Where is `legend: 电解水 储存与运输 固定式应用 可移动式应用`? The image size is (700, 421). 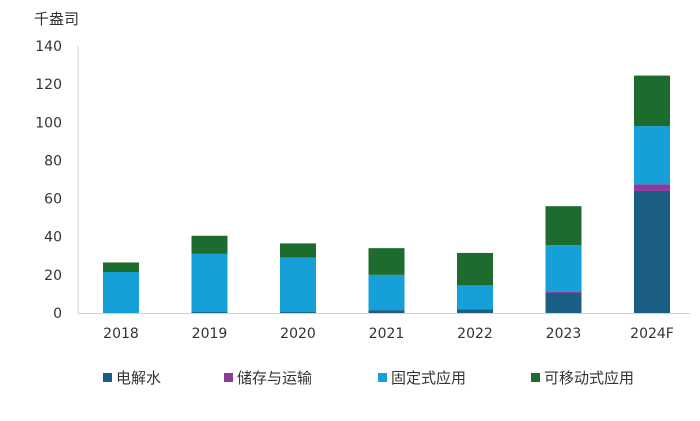
legend: 电解水 储存与运输 固定式应用 可移动式应用 is located at coordinates (368, 378).